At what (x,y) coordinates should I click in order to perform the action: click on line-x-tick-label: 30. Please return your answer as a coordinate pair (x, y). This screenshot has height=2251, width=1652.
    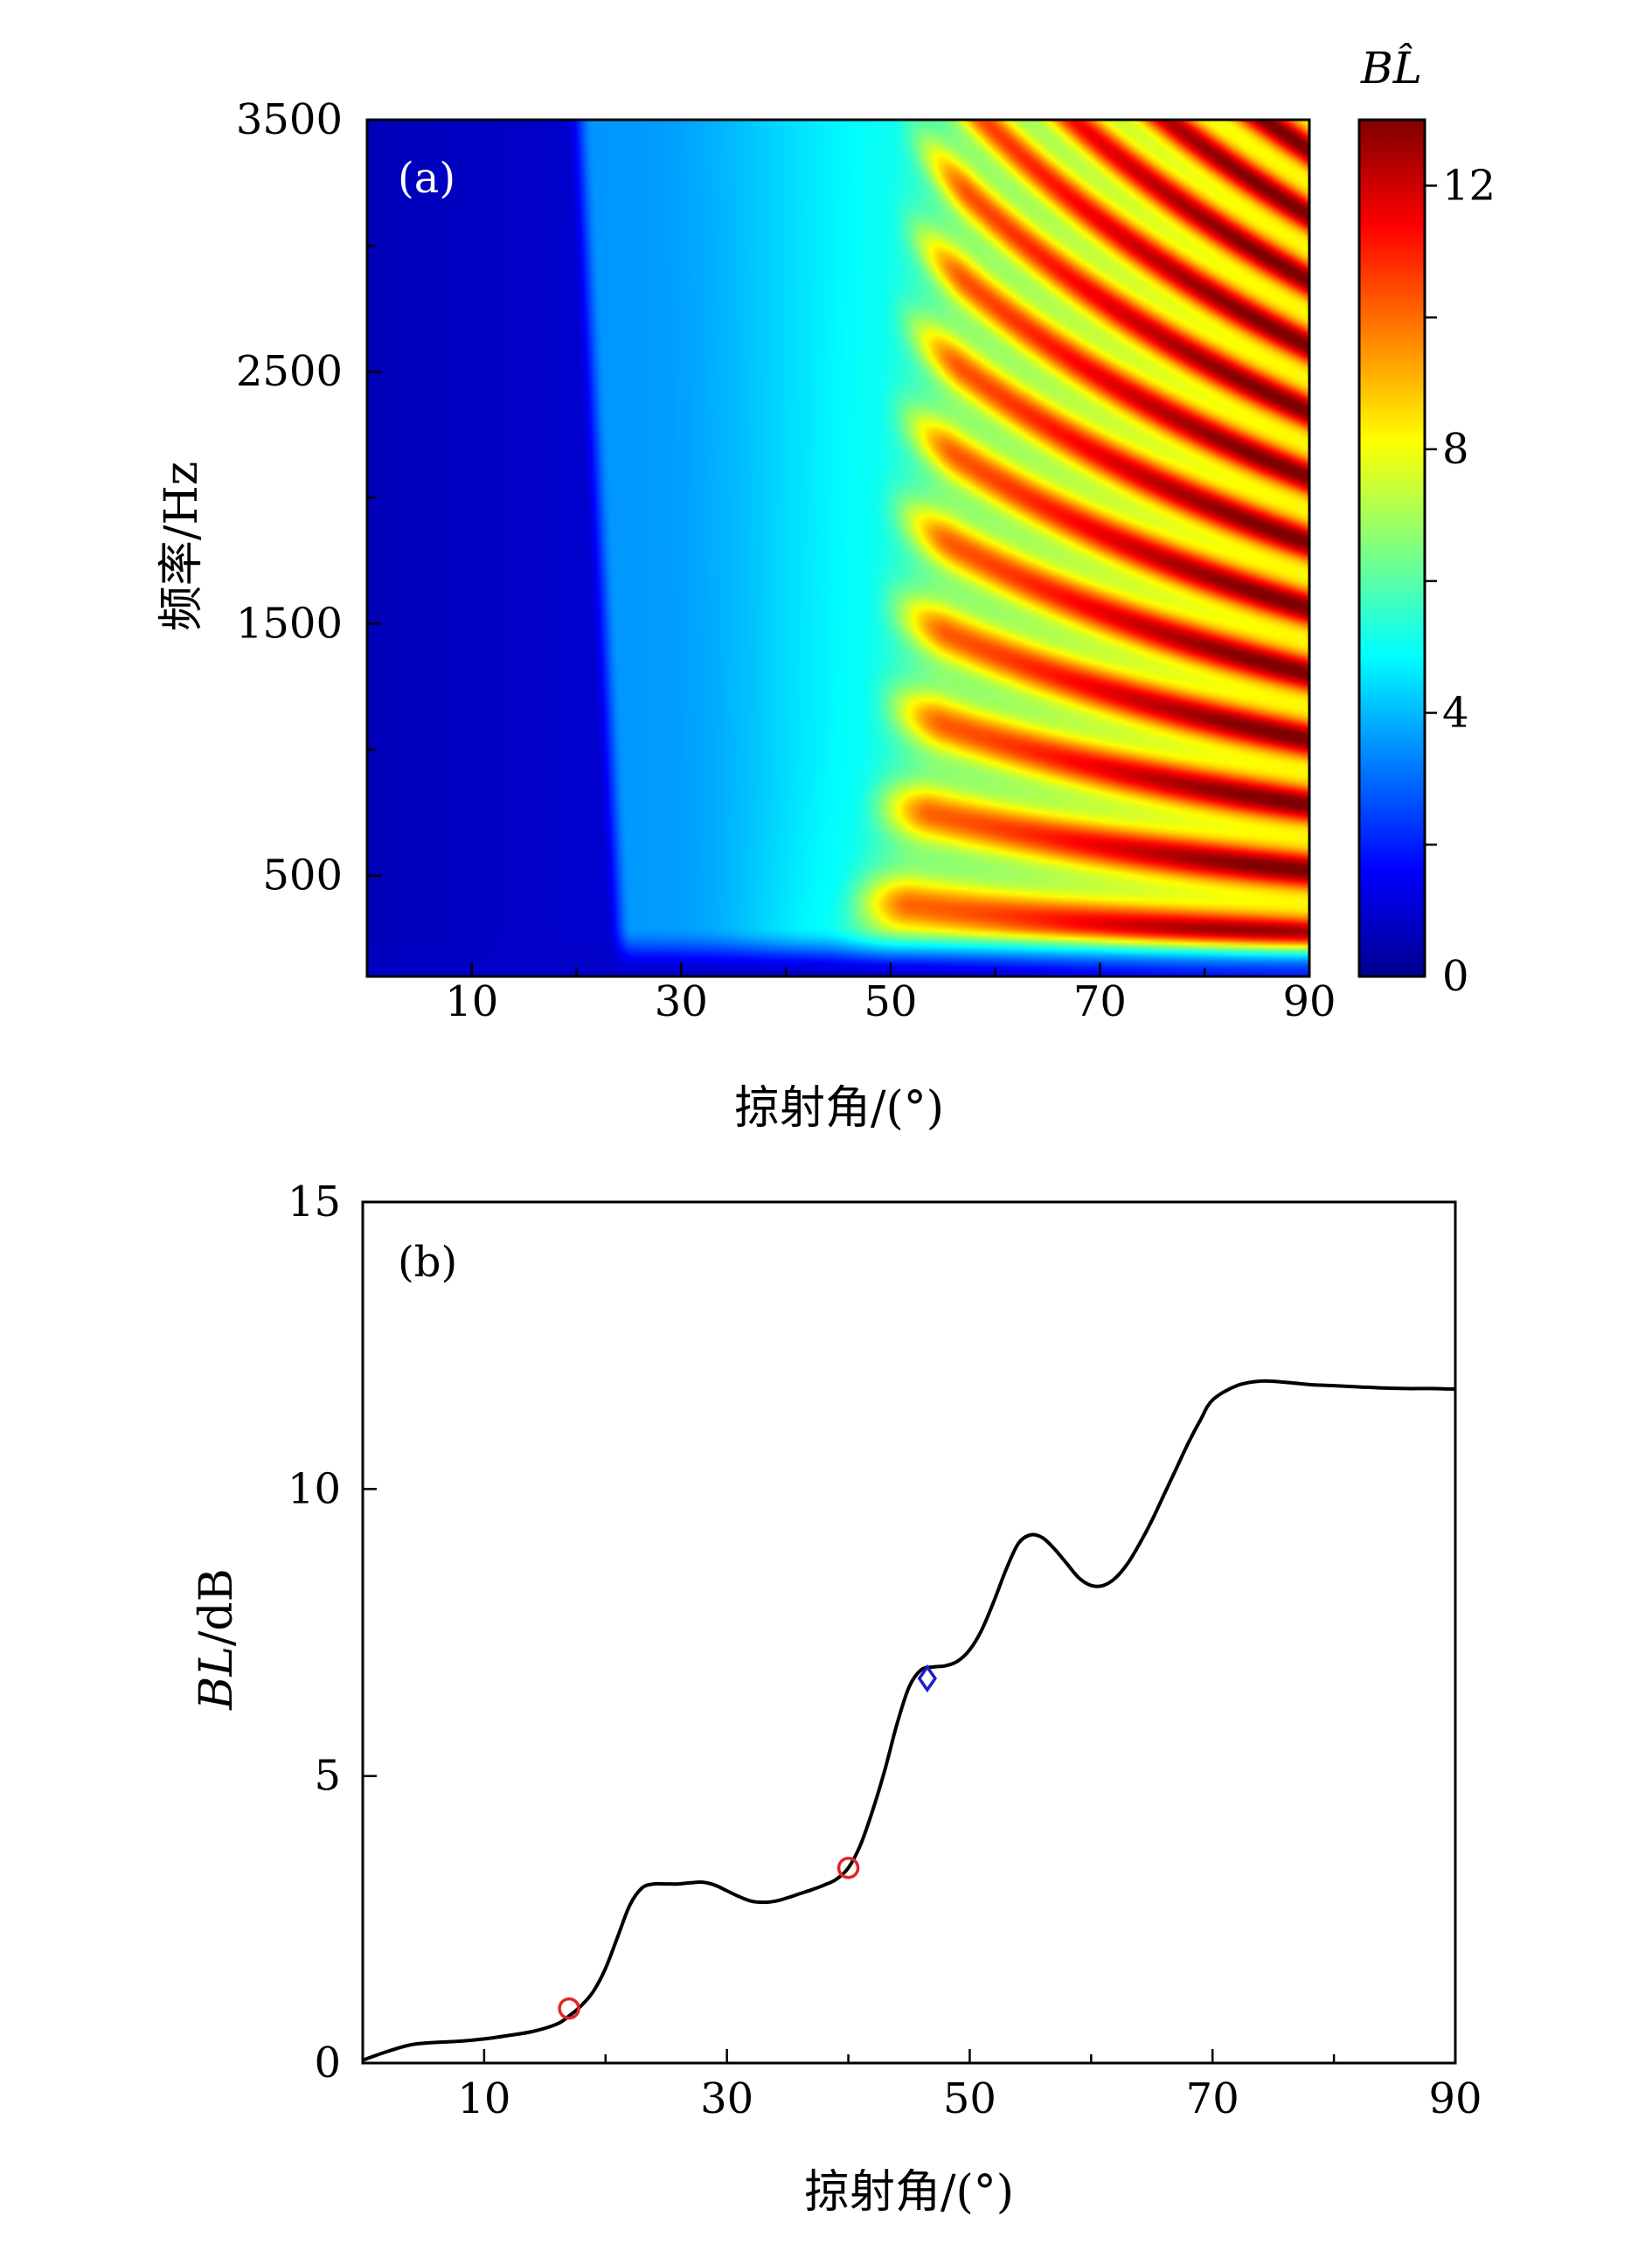
    Looking at the image, I should click on (727, 2098).